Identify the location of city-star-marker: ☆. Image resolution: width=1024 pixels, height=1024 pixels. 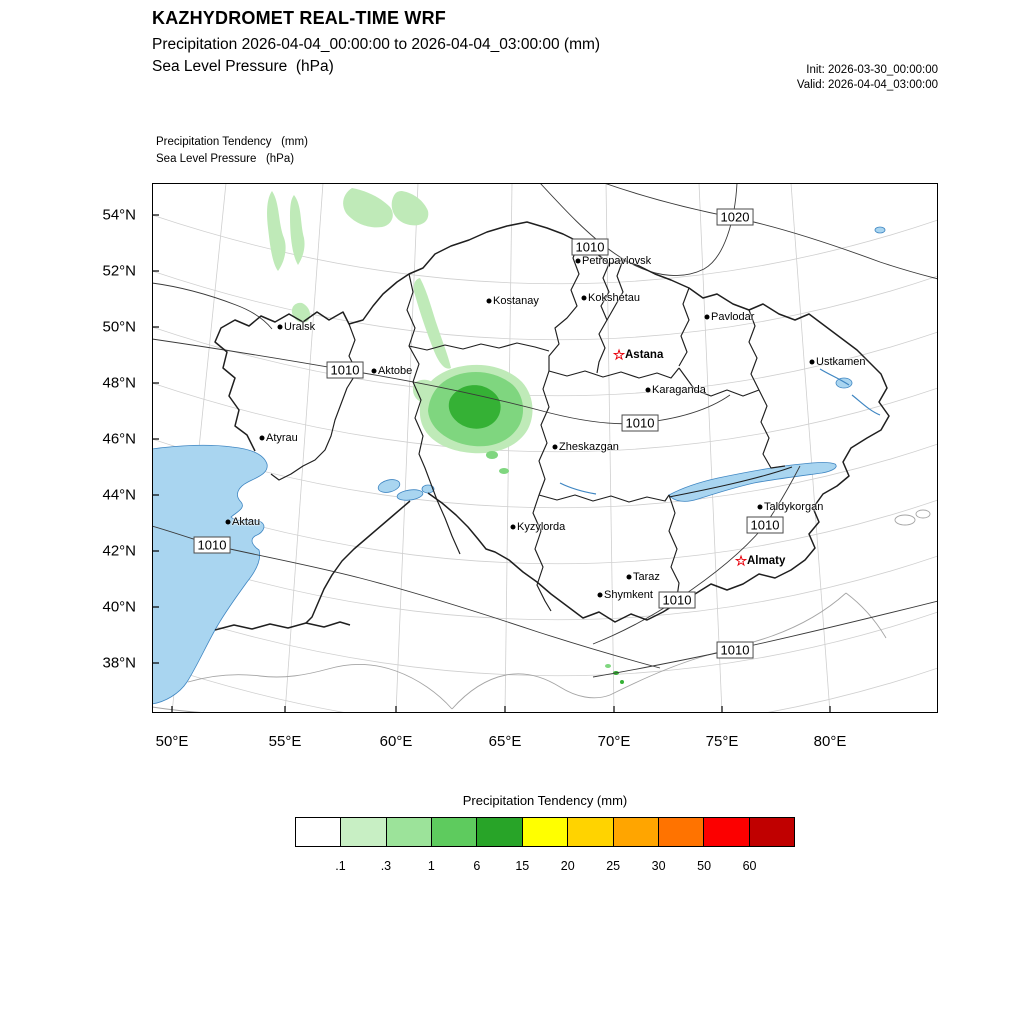
(741, 560).